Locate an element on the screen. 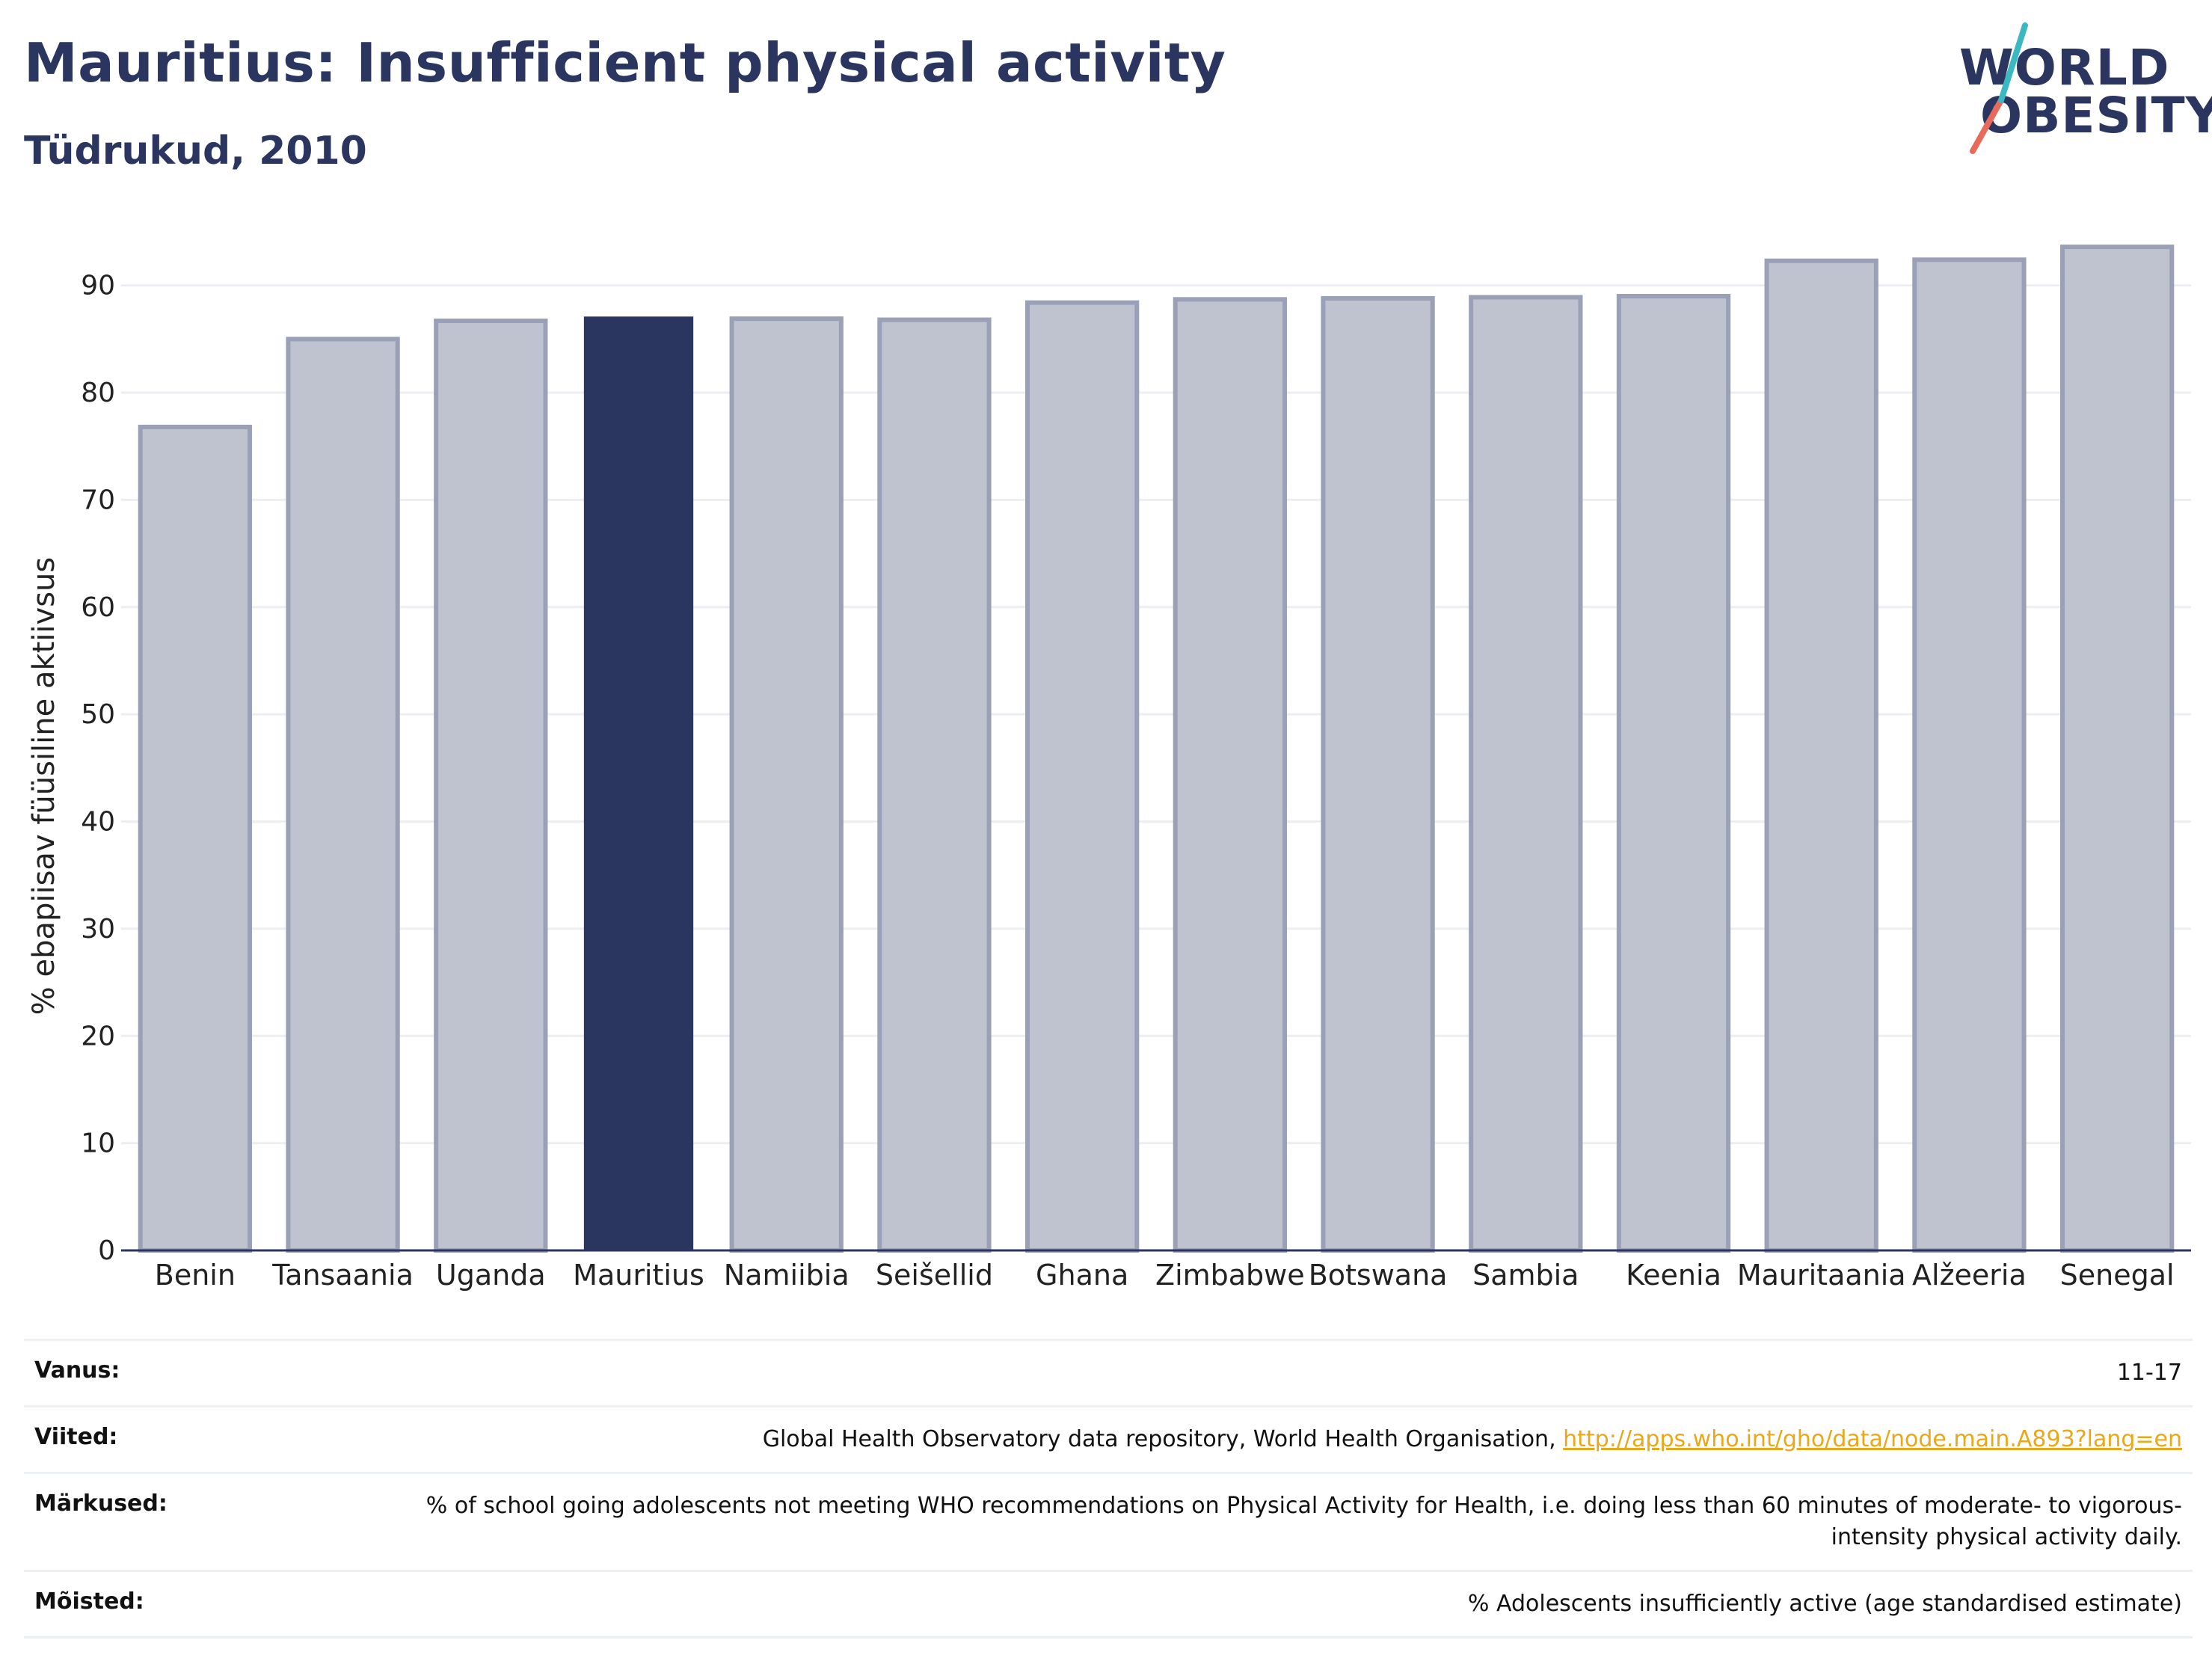  footer-label: Vanus: is located at coordinates (77, 1370).